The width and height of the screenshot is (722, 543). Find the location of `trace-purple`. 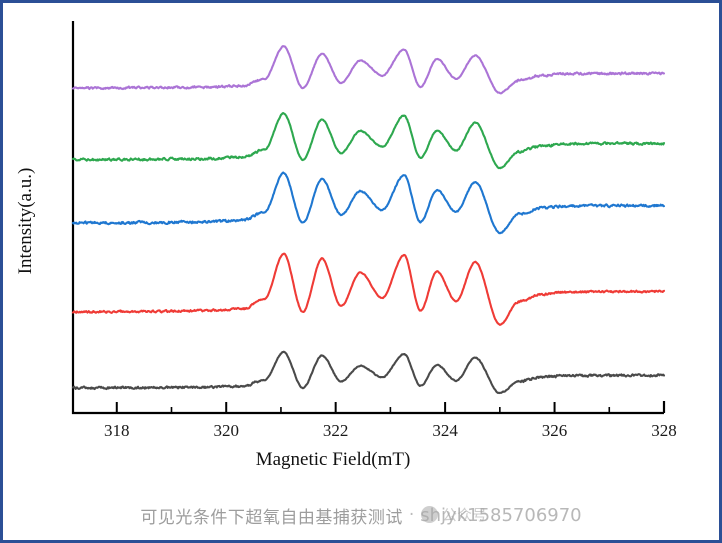

trace-purple is located at coordinates (368, 70).